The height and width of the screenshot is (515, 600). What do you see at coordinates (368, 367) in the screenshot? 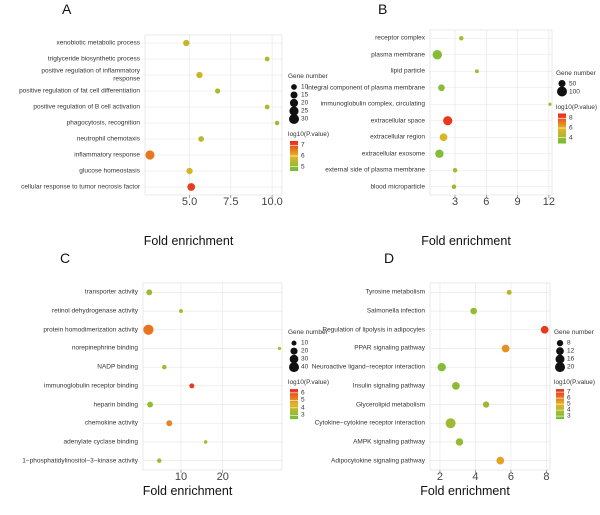
I see `category-label: Neuroactive ligand−receptor interaction` at bounding box center [368, 367].